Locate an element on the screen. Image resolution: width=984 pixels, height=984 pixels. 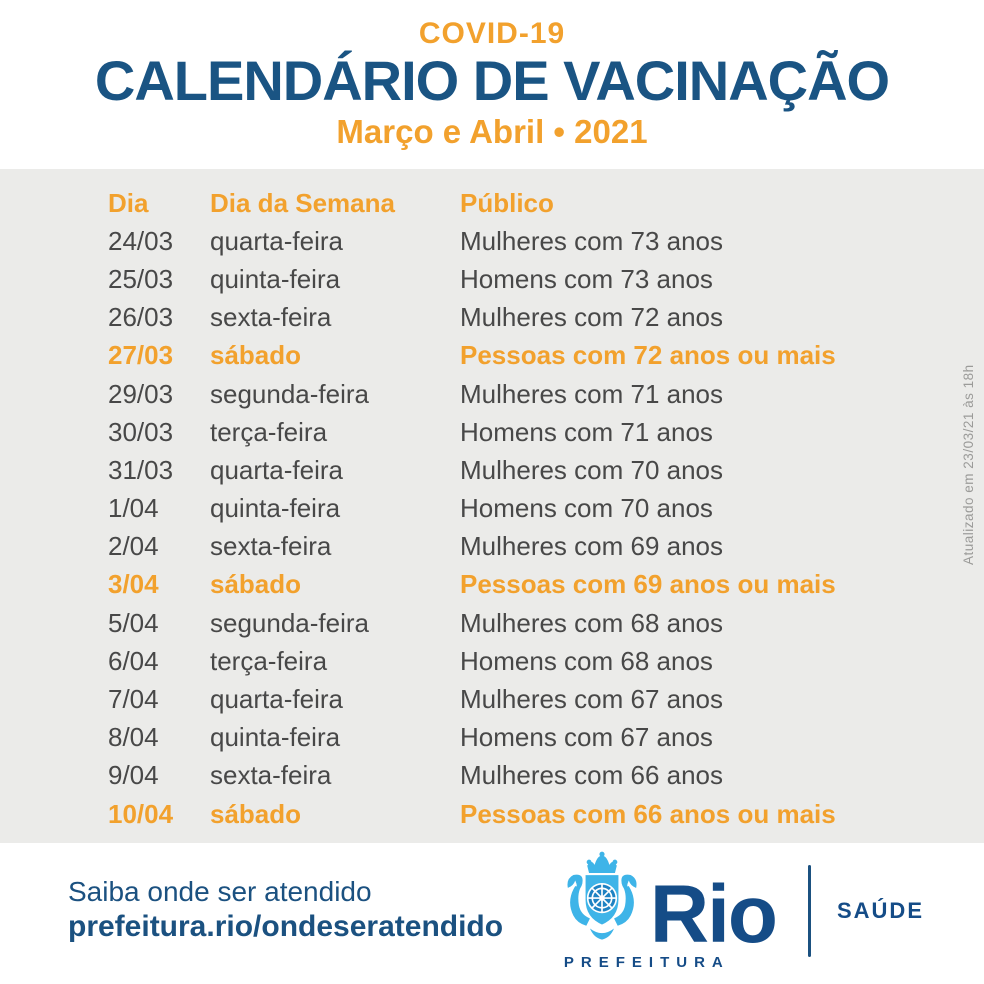
cell-dia: 25/03 is located at coordinates (141, 278).